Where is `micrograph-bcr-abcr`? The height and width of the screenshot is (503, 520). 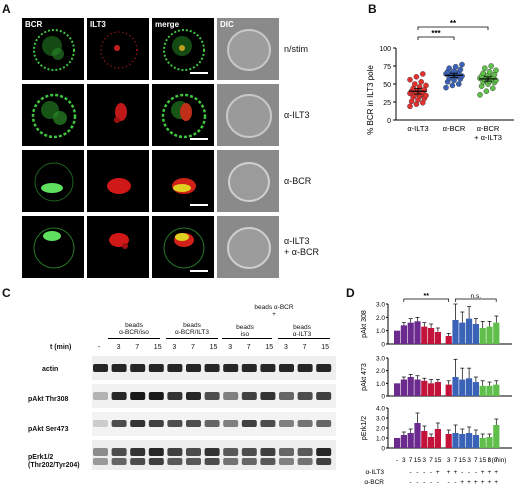 micrograph-bcr-abcr is located at coordinates (53, 181).